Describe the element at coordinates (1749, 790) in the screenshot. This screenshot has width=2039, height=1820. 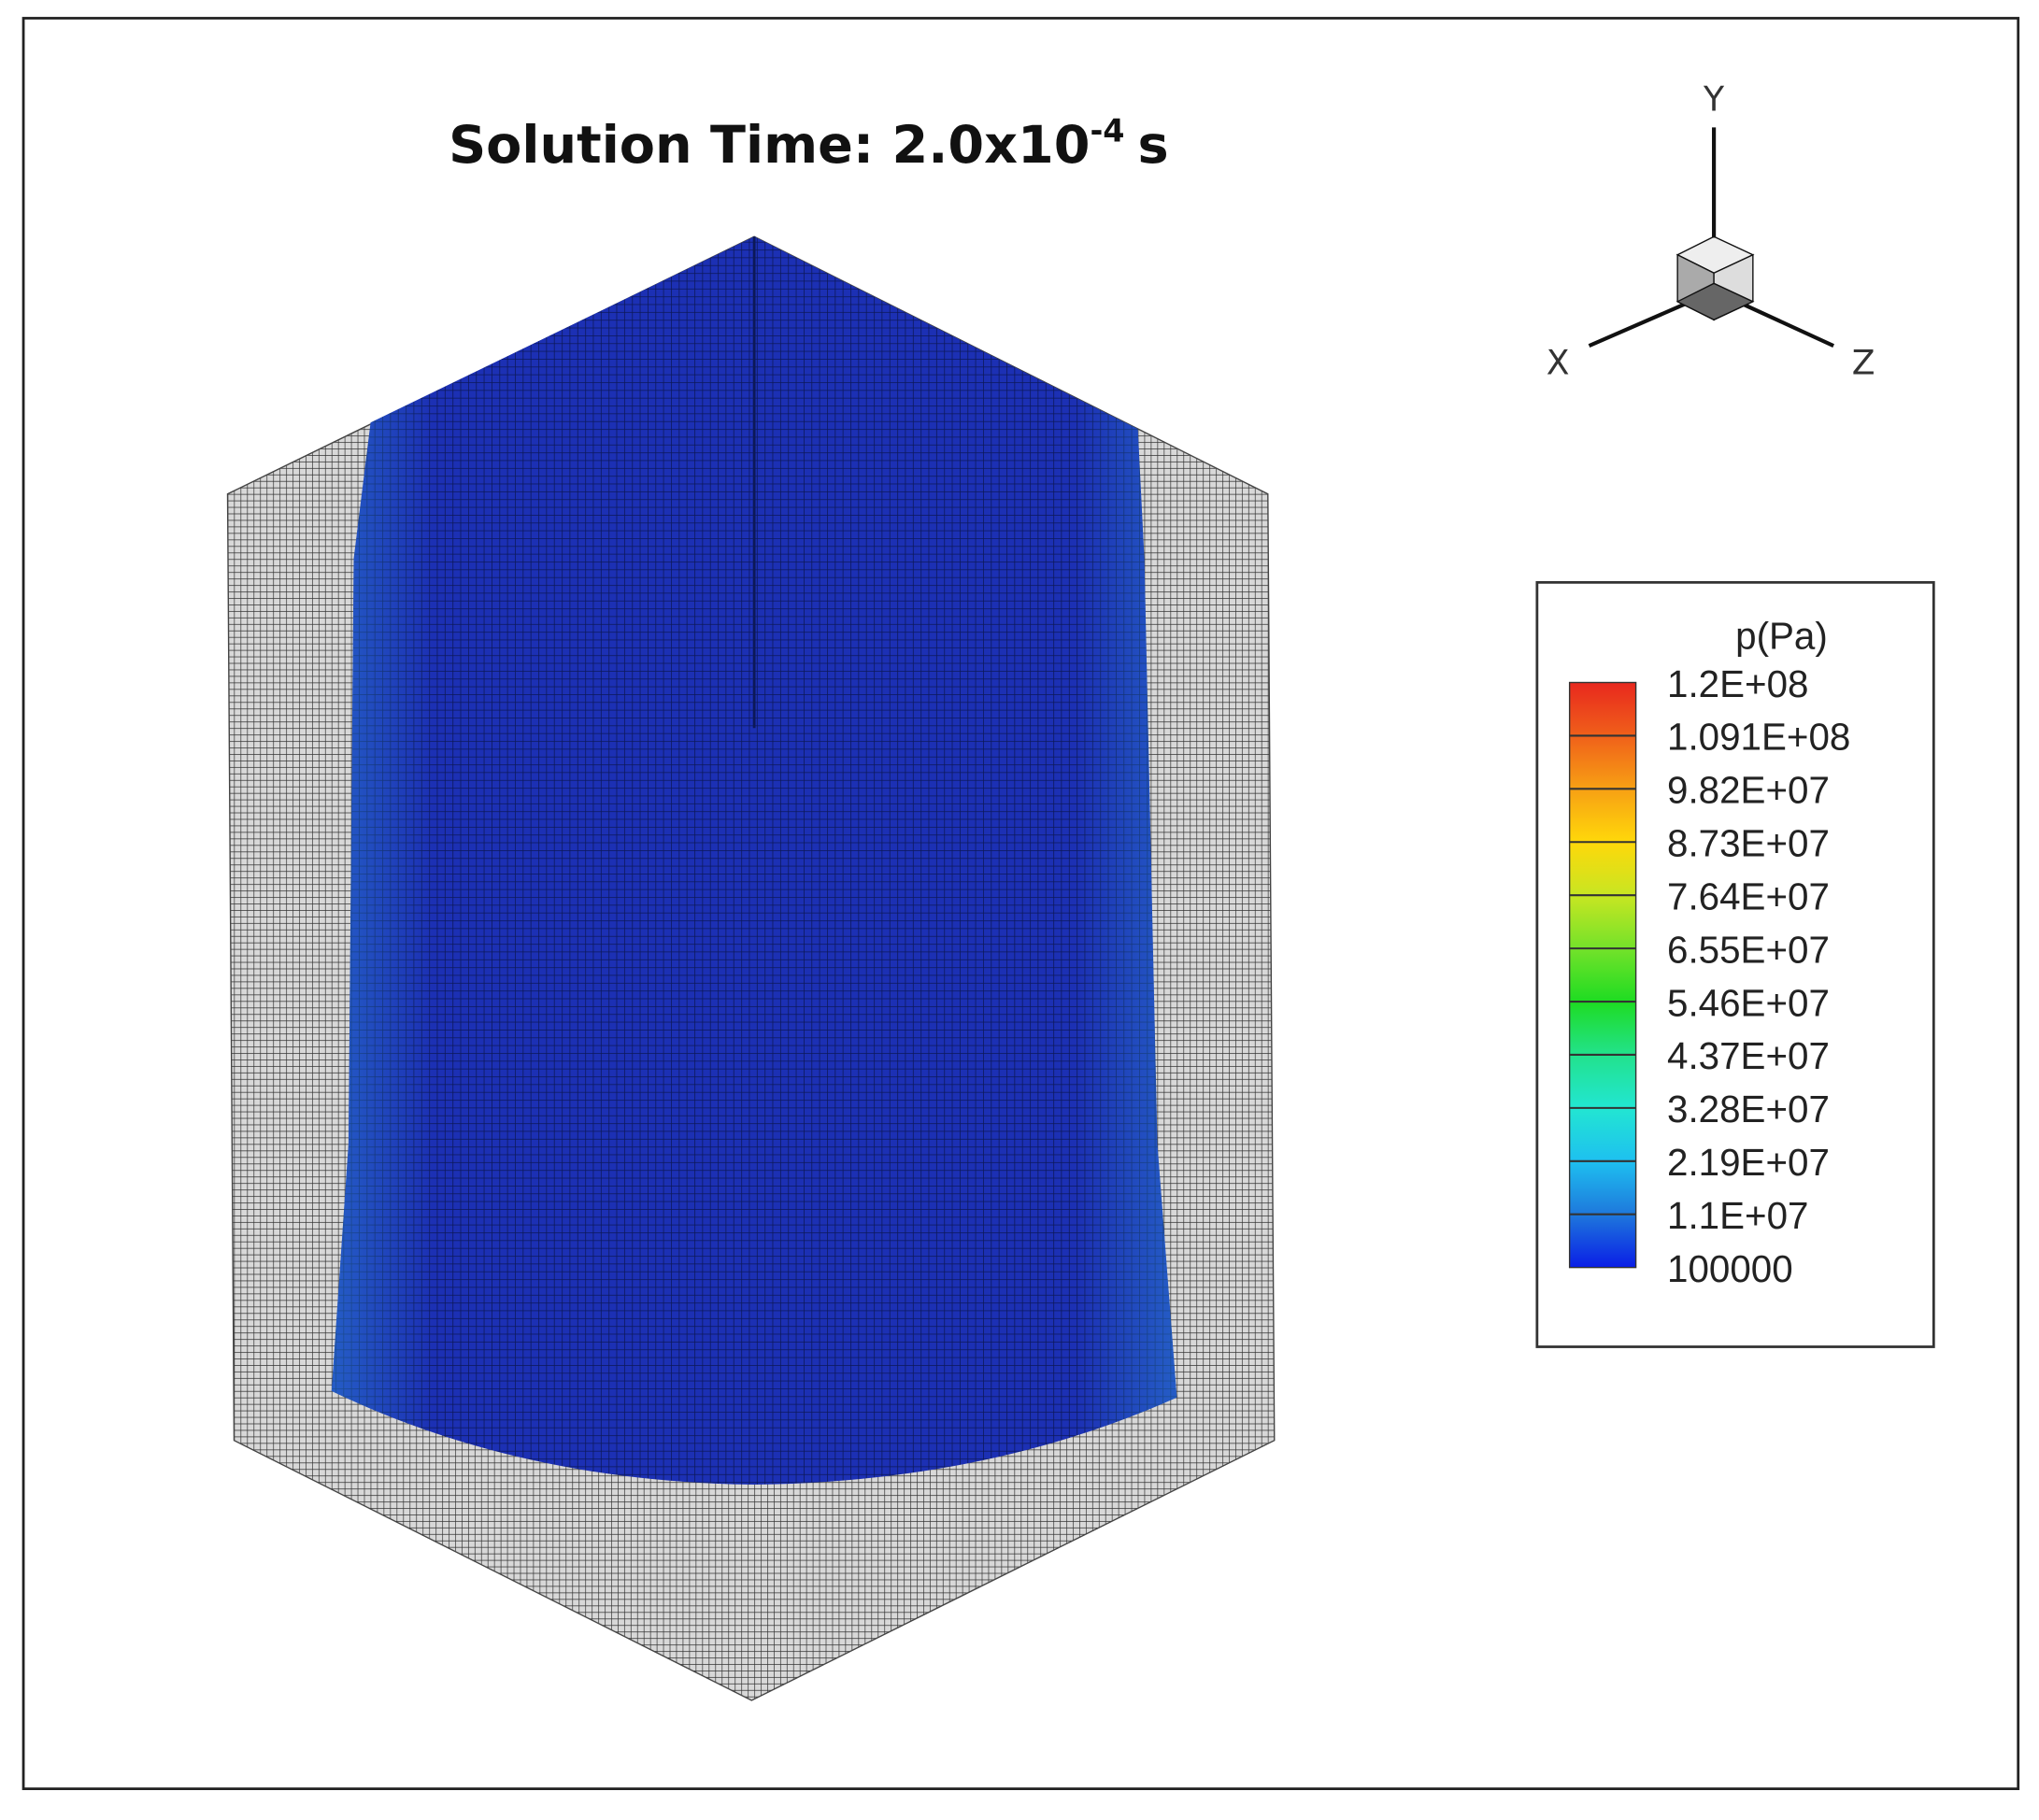
I see `legend-level-label: 9.82E+07` at that location.